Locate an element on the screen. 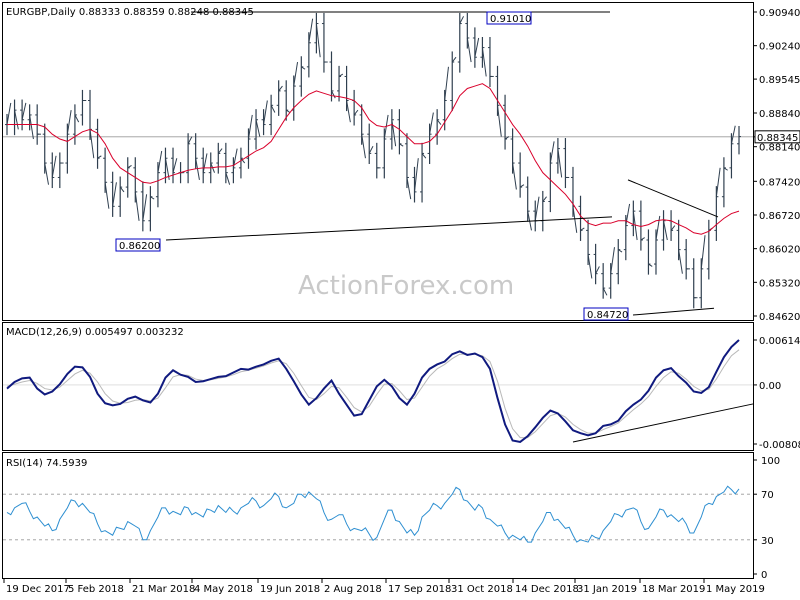 This screenshot has width=800, height=600. price-y-label: 0.85320 is located at coordinates (779, 283).